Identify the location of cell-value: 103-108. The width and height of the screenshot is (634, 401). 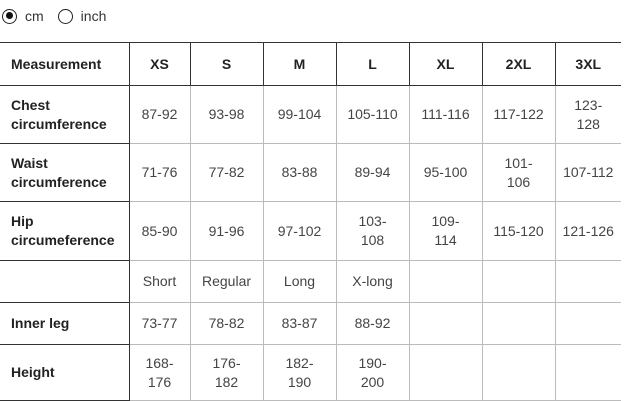
(372, 230).